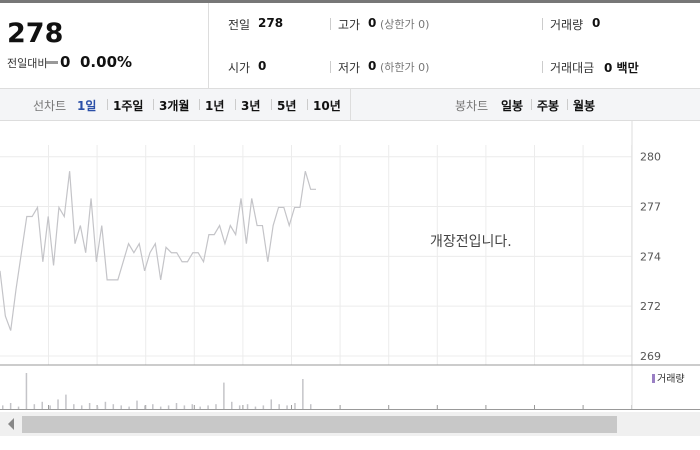 Image resolution: width=700 pixels, height=450 pixels. What do you see at coordinates (239, 68) in the screenshot?
I see `field-label: 시가` at bounding box center [239, 68].